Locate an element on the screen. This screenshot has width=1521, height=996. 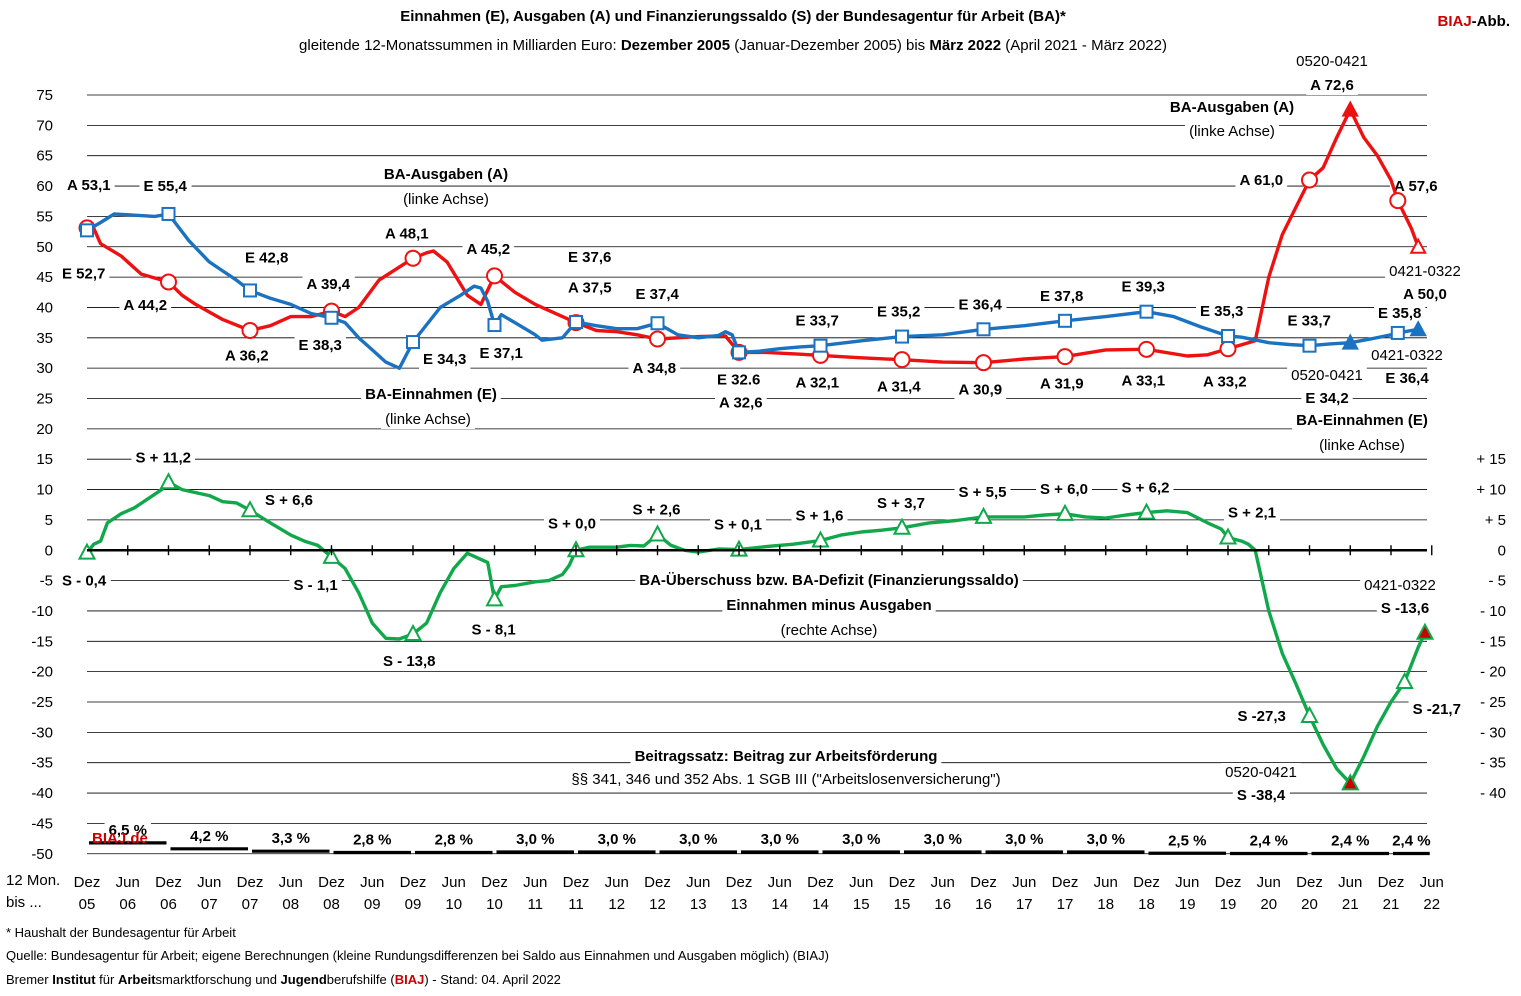
beitragssatz-title-bg is located at coordinates (786, 756).